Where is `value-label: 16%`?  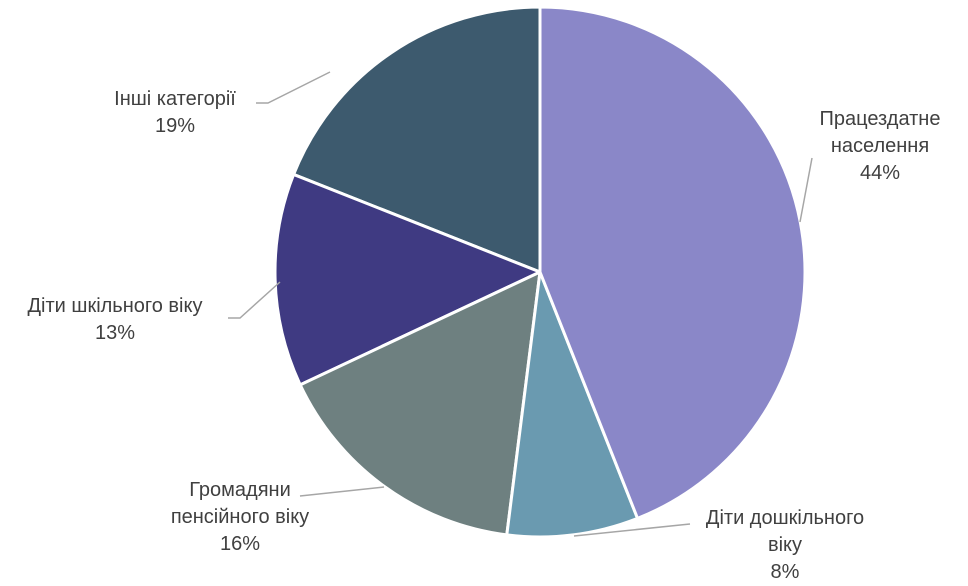 value-label: 16% is located at coordinates (240, 544).